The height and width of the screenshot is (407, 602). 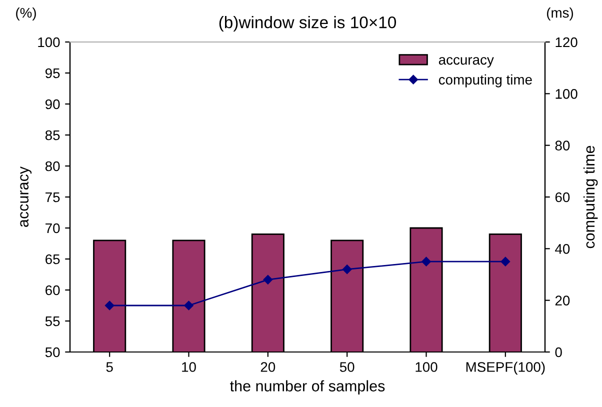 What do you see at coordinates (485, 81) in the screenshot?
I see `legend-label: computing time` at bounding box center [485, 81].